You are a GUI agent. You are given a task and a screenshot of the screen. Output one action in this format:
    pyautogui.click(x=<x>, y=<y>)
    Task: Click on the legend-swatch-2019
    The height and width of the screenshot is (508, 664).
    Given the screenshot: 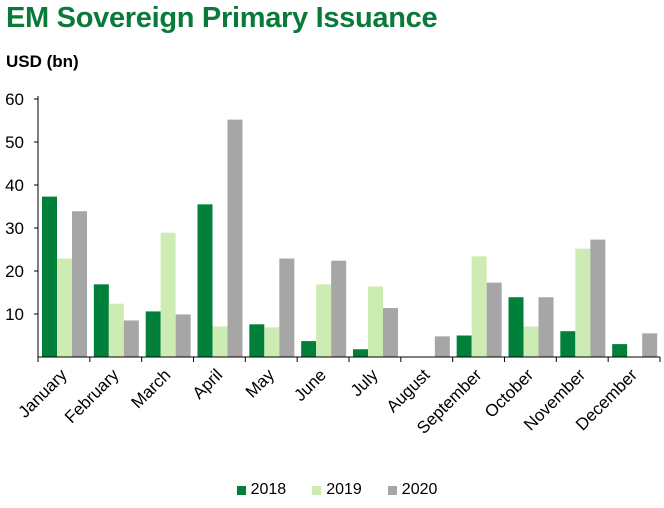 What is the action you would take?
    pyautogui.click(x=317, y=490)
    